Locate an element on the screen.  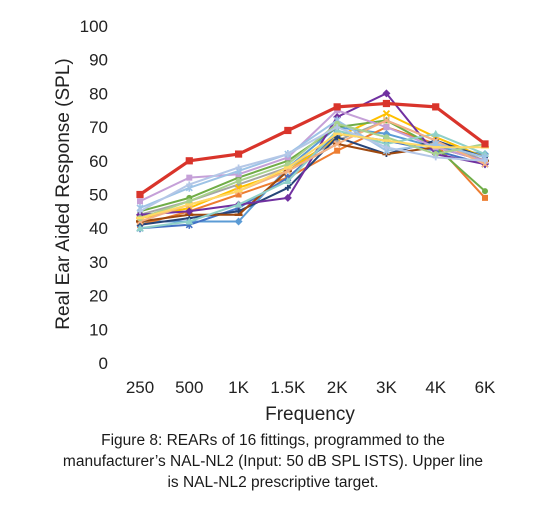
y-tick-label: 90 is located at coordinates (98, 60).